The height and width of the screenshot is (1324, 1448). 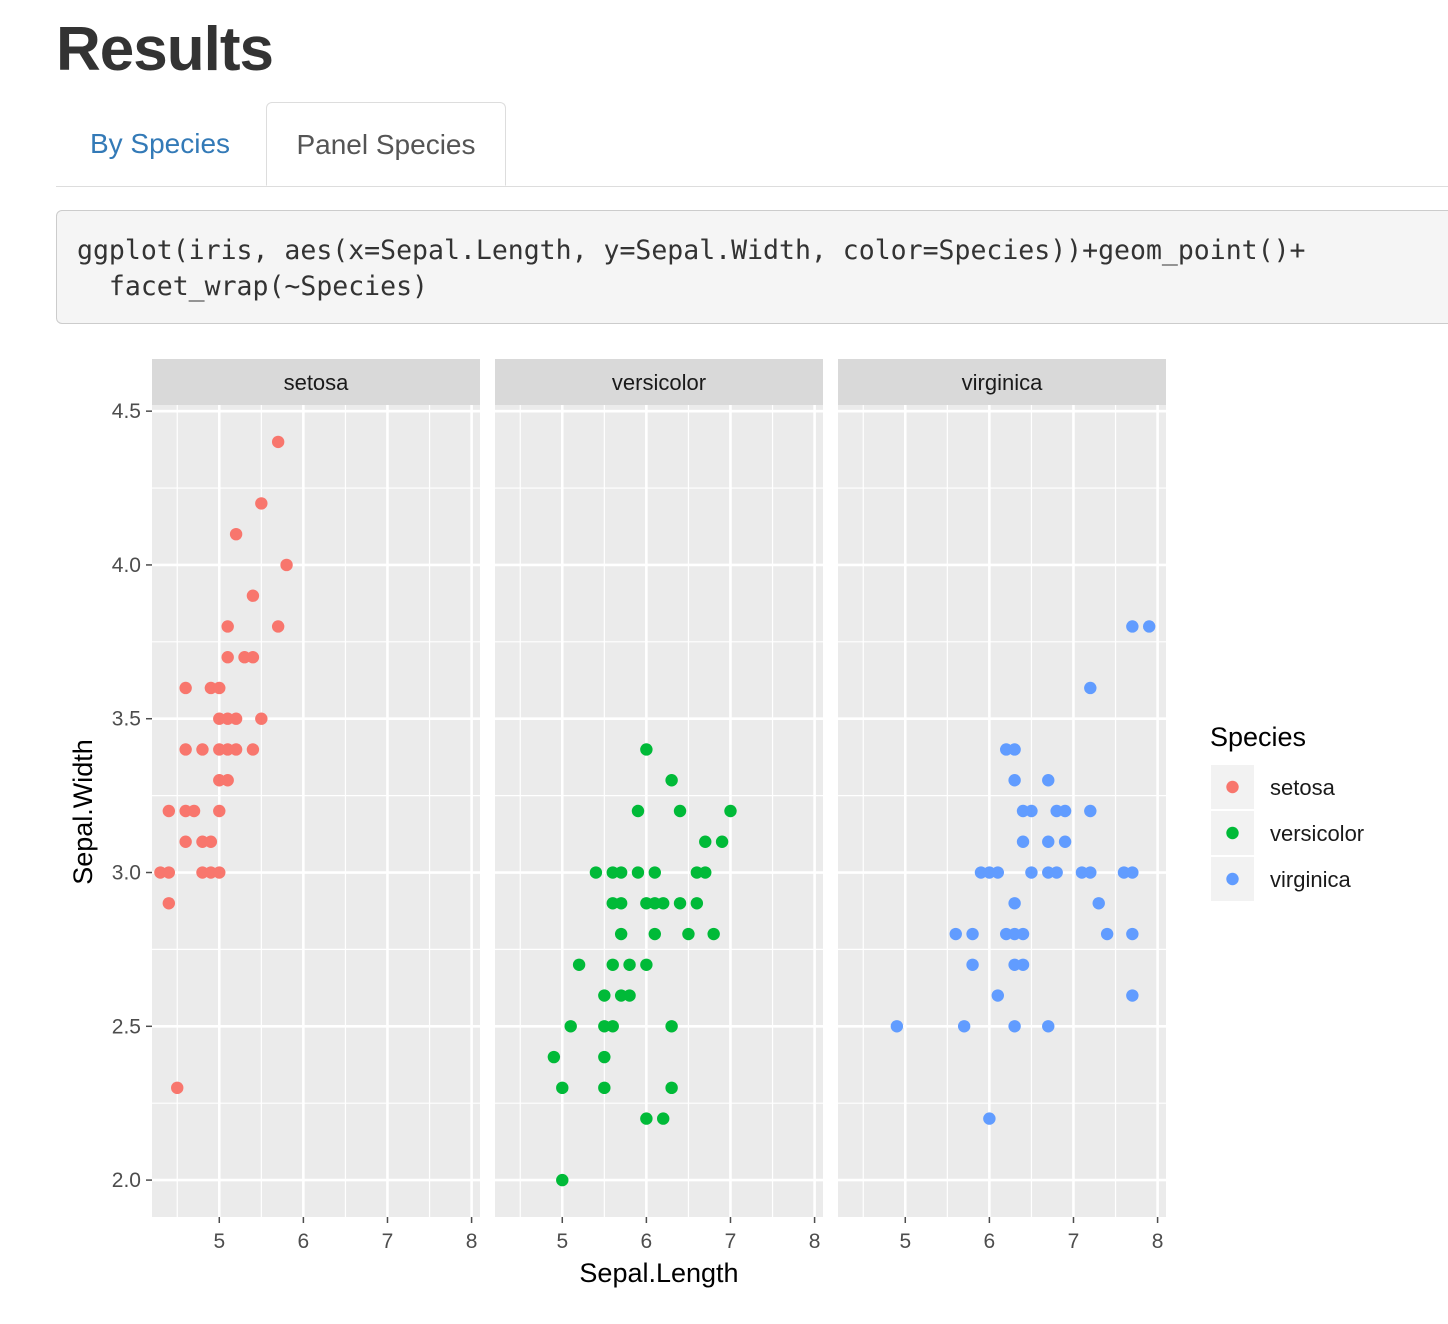 What do you see at coordinates (160, 143) in the screenshot?
I see `tab-by-species: By Species` at bounding box center [160, 143].